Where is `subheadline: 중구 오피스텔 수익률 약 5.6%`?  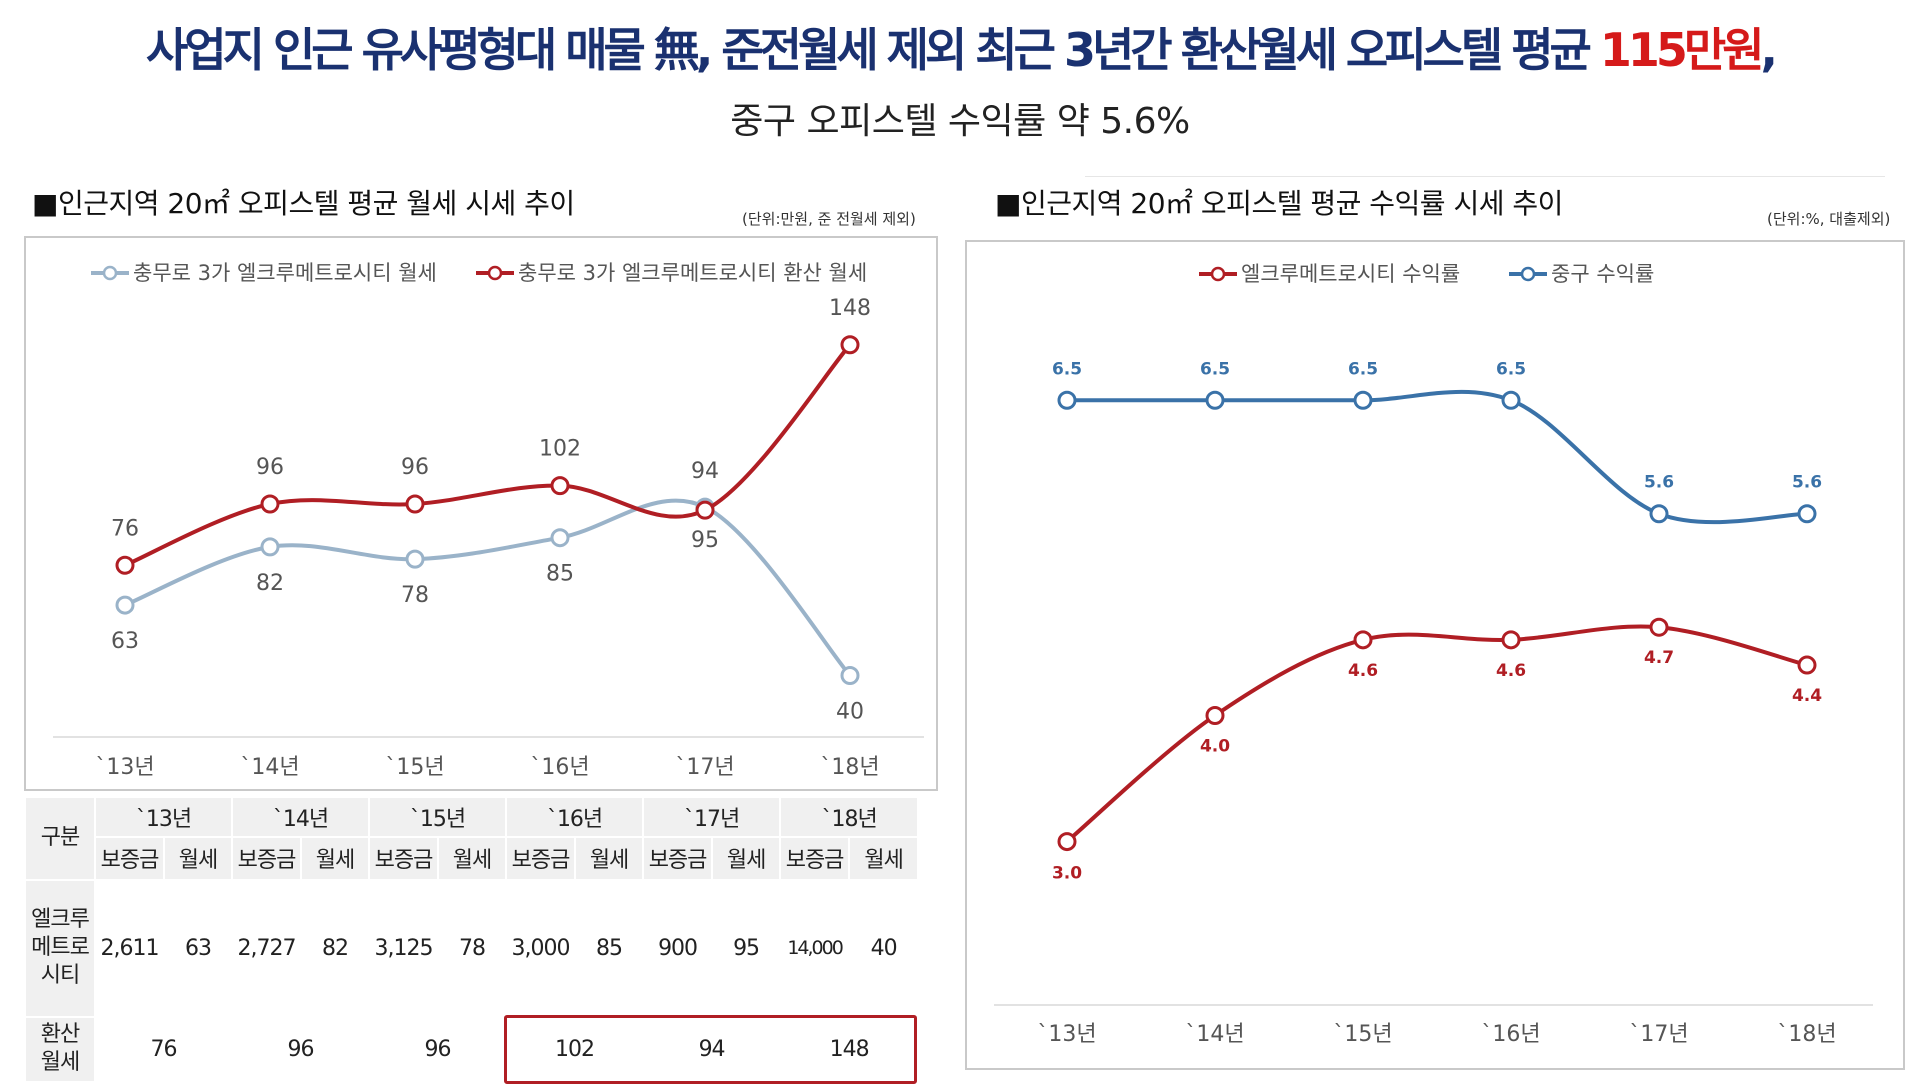
subheadline: 중구 오피스텔 수익률 약 5.6% is located at coordinates (960, 121).